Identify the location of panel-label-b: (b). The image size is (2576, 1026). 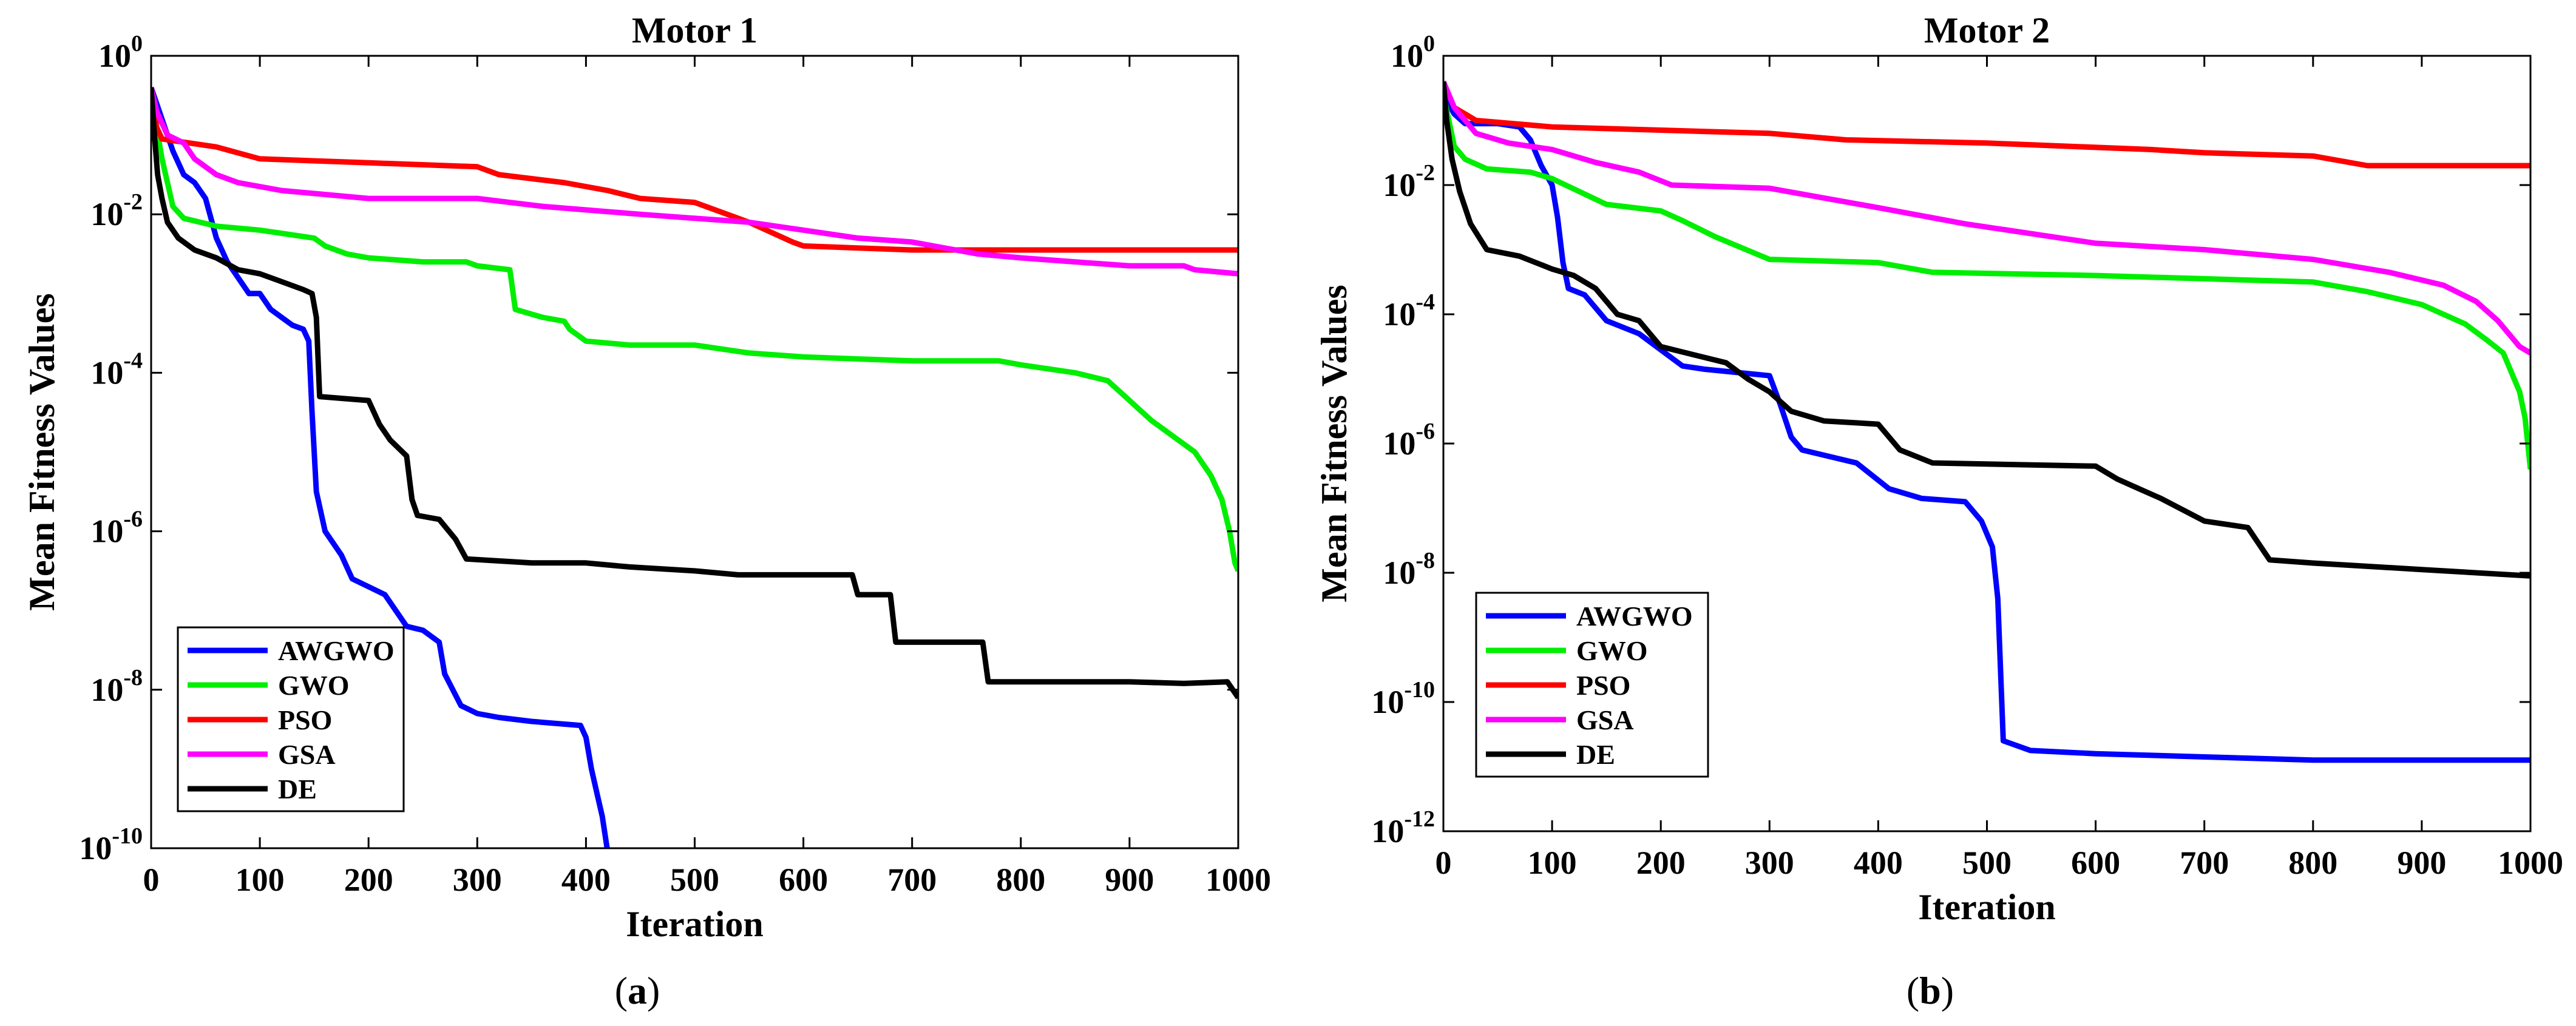
(1931, 990).